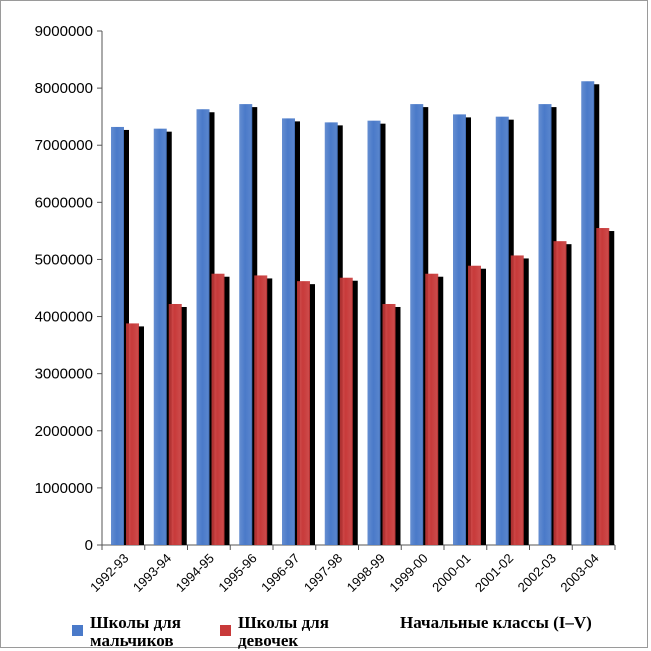 This screenshot has width=651, height=651. I want to click on x-tick-label: 1993-94, so click(152, 573).